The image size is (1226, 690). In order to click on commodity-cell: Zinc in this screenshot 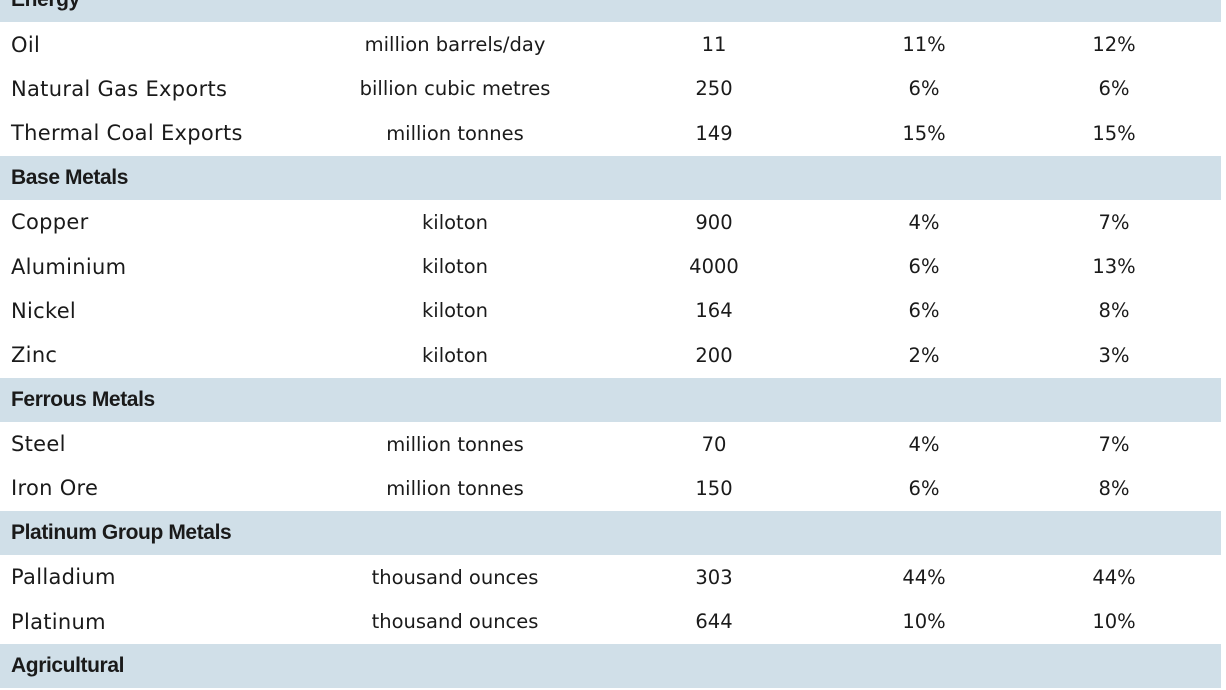, I will do `click(34, 355)`.